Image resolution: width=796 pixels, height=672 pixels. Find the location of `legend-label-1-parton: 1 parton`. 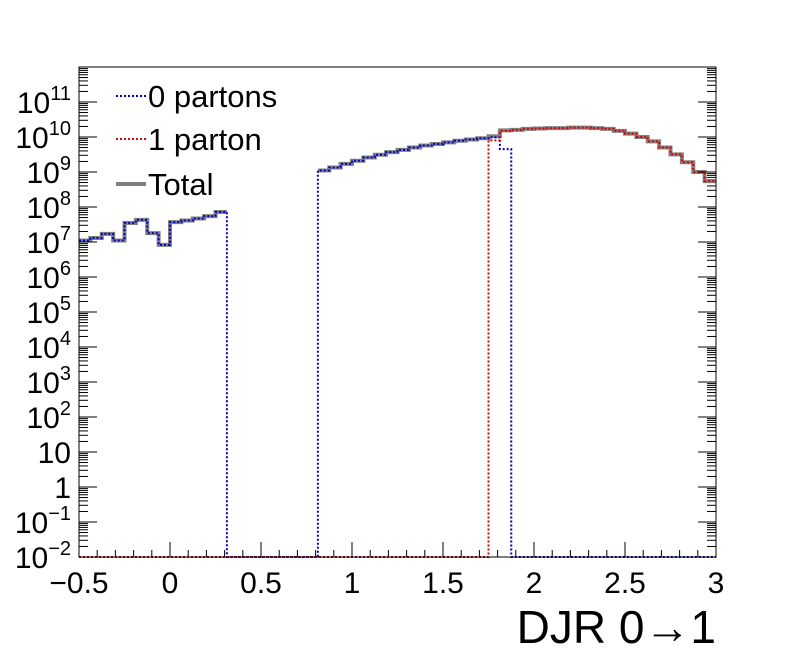

legend-label-1-parton: 1 parton is located at coordinates (205, 139).